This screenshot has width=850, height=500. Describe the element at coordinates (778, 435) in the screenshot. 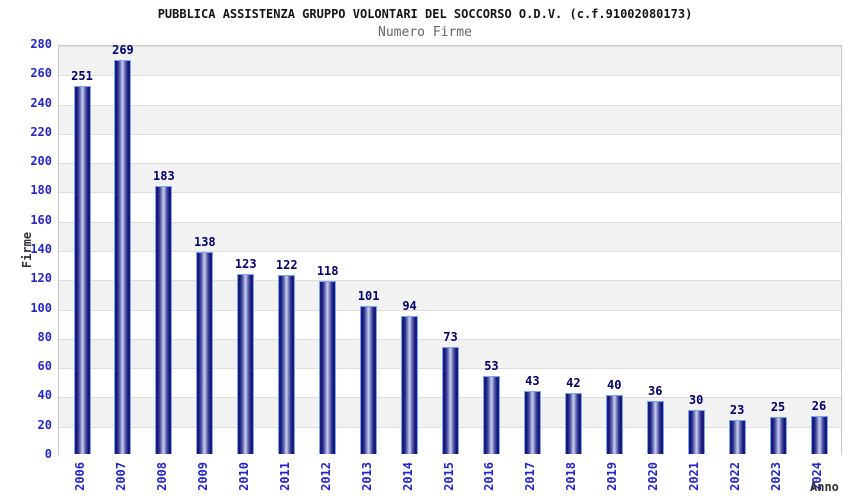

I see `bar-2023` at that location.